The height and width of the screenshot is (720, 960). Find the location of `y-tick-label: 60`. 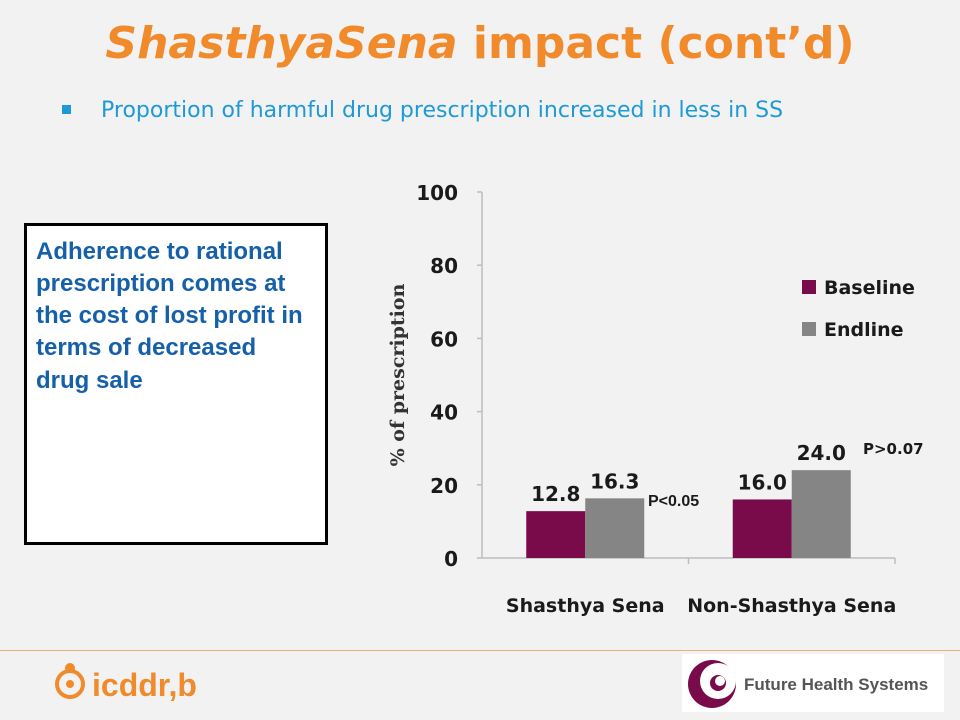

y-tick-label: 60 is located at coordinates (444, 339).